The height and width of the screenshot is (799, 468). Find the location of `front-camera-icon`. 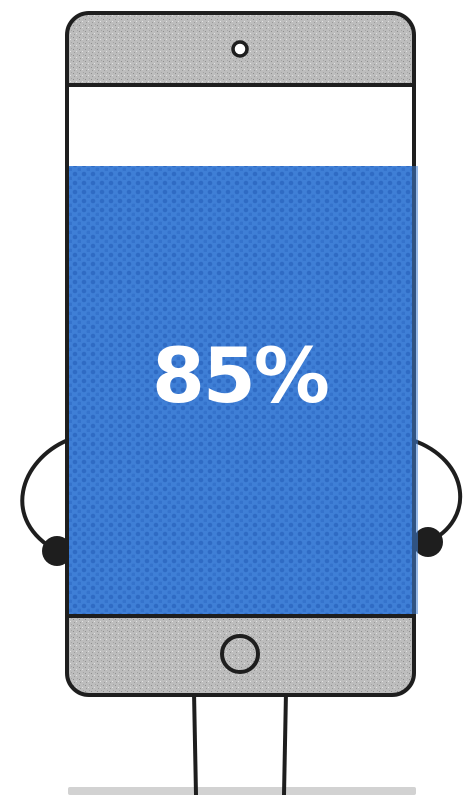

front-camera-icon is located at coordinates (240, 49).